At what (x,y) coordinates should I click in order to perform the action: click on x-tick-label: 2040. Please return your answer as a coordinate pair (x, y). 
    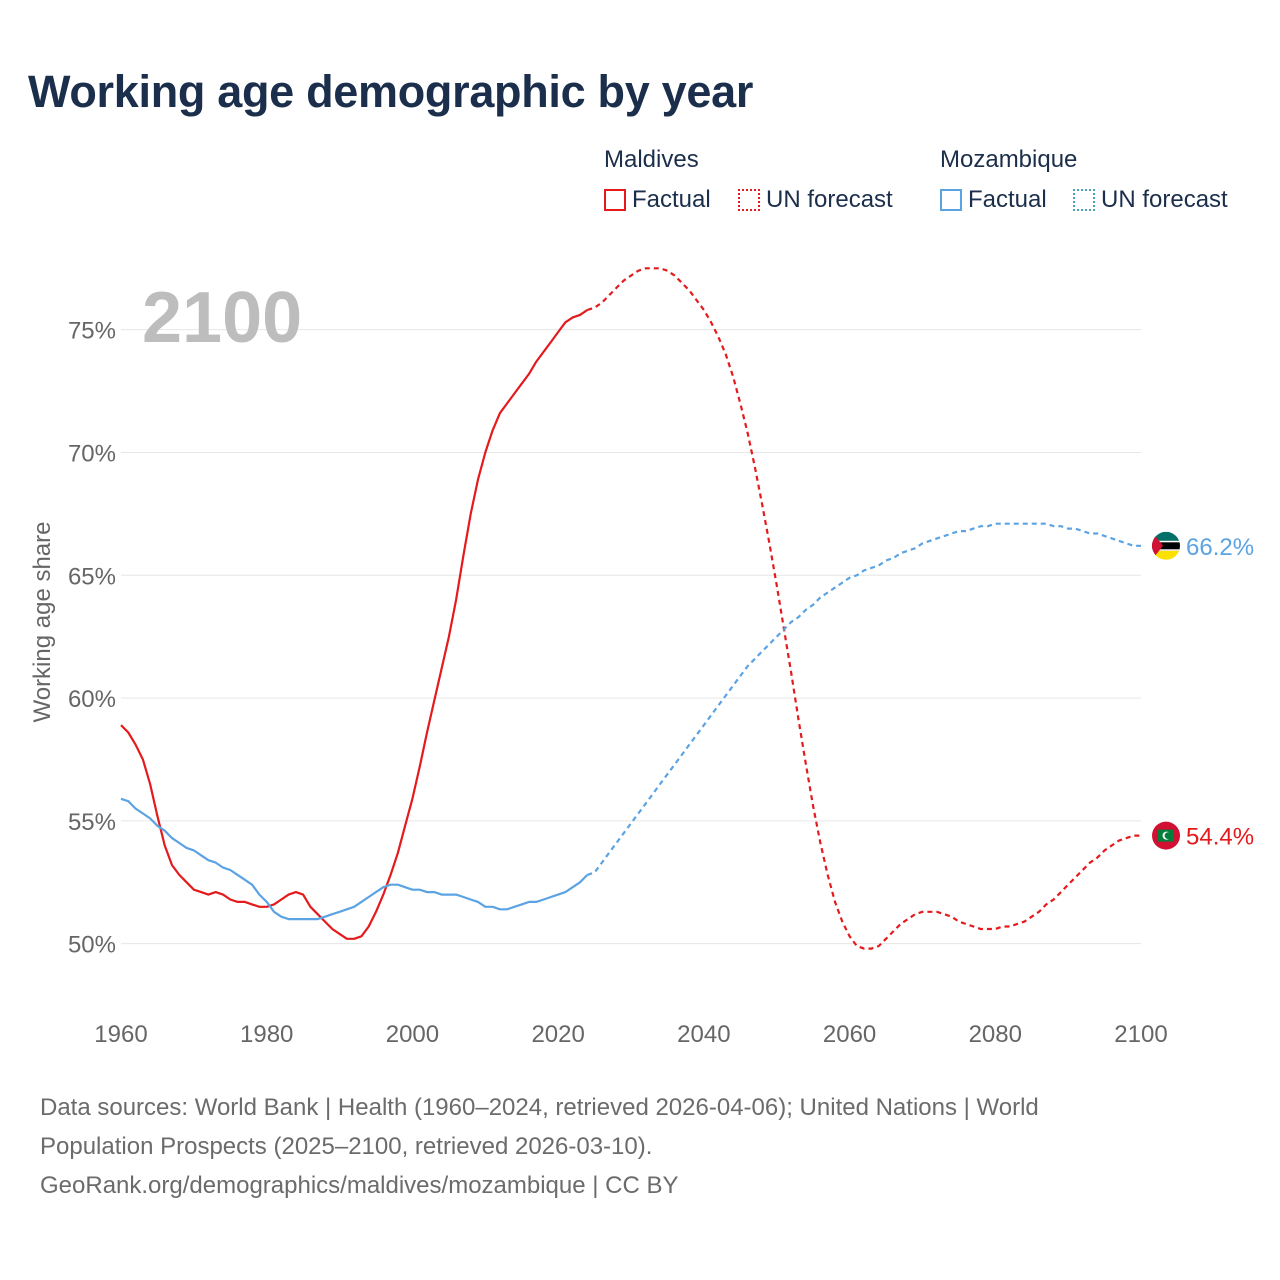
    Looking at the image, I should click on (703, 1034).